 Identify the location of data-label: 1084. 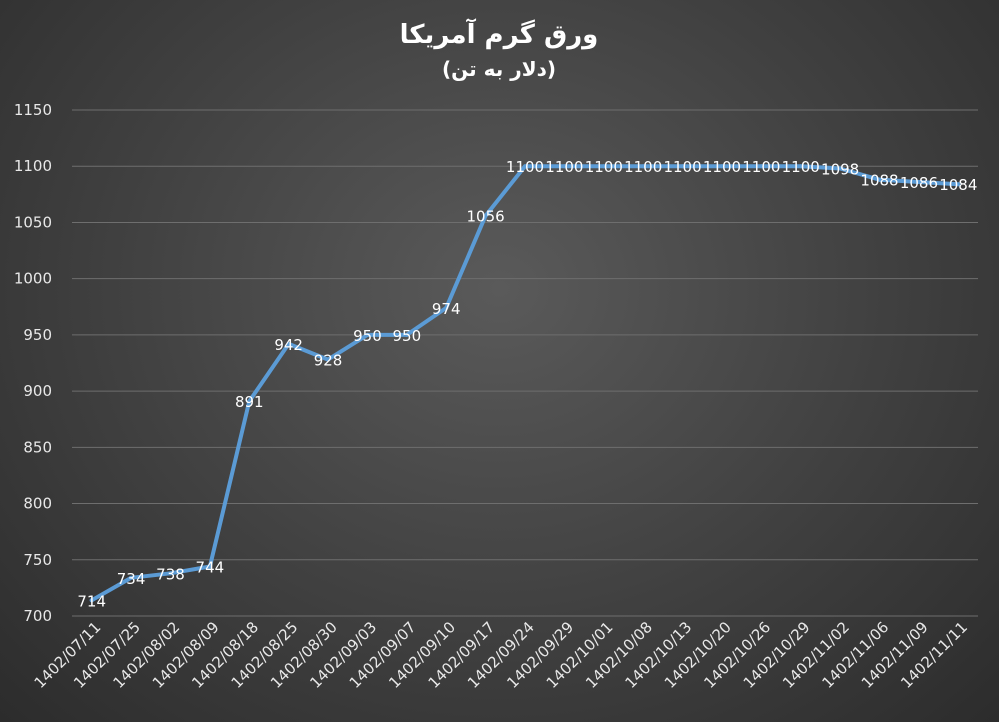
(958, 185).